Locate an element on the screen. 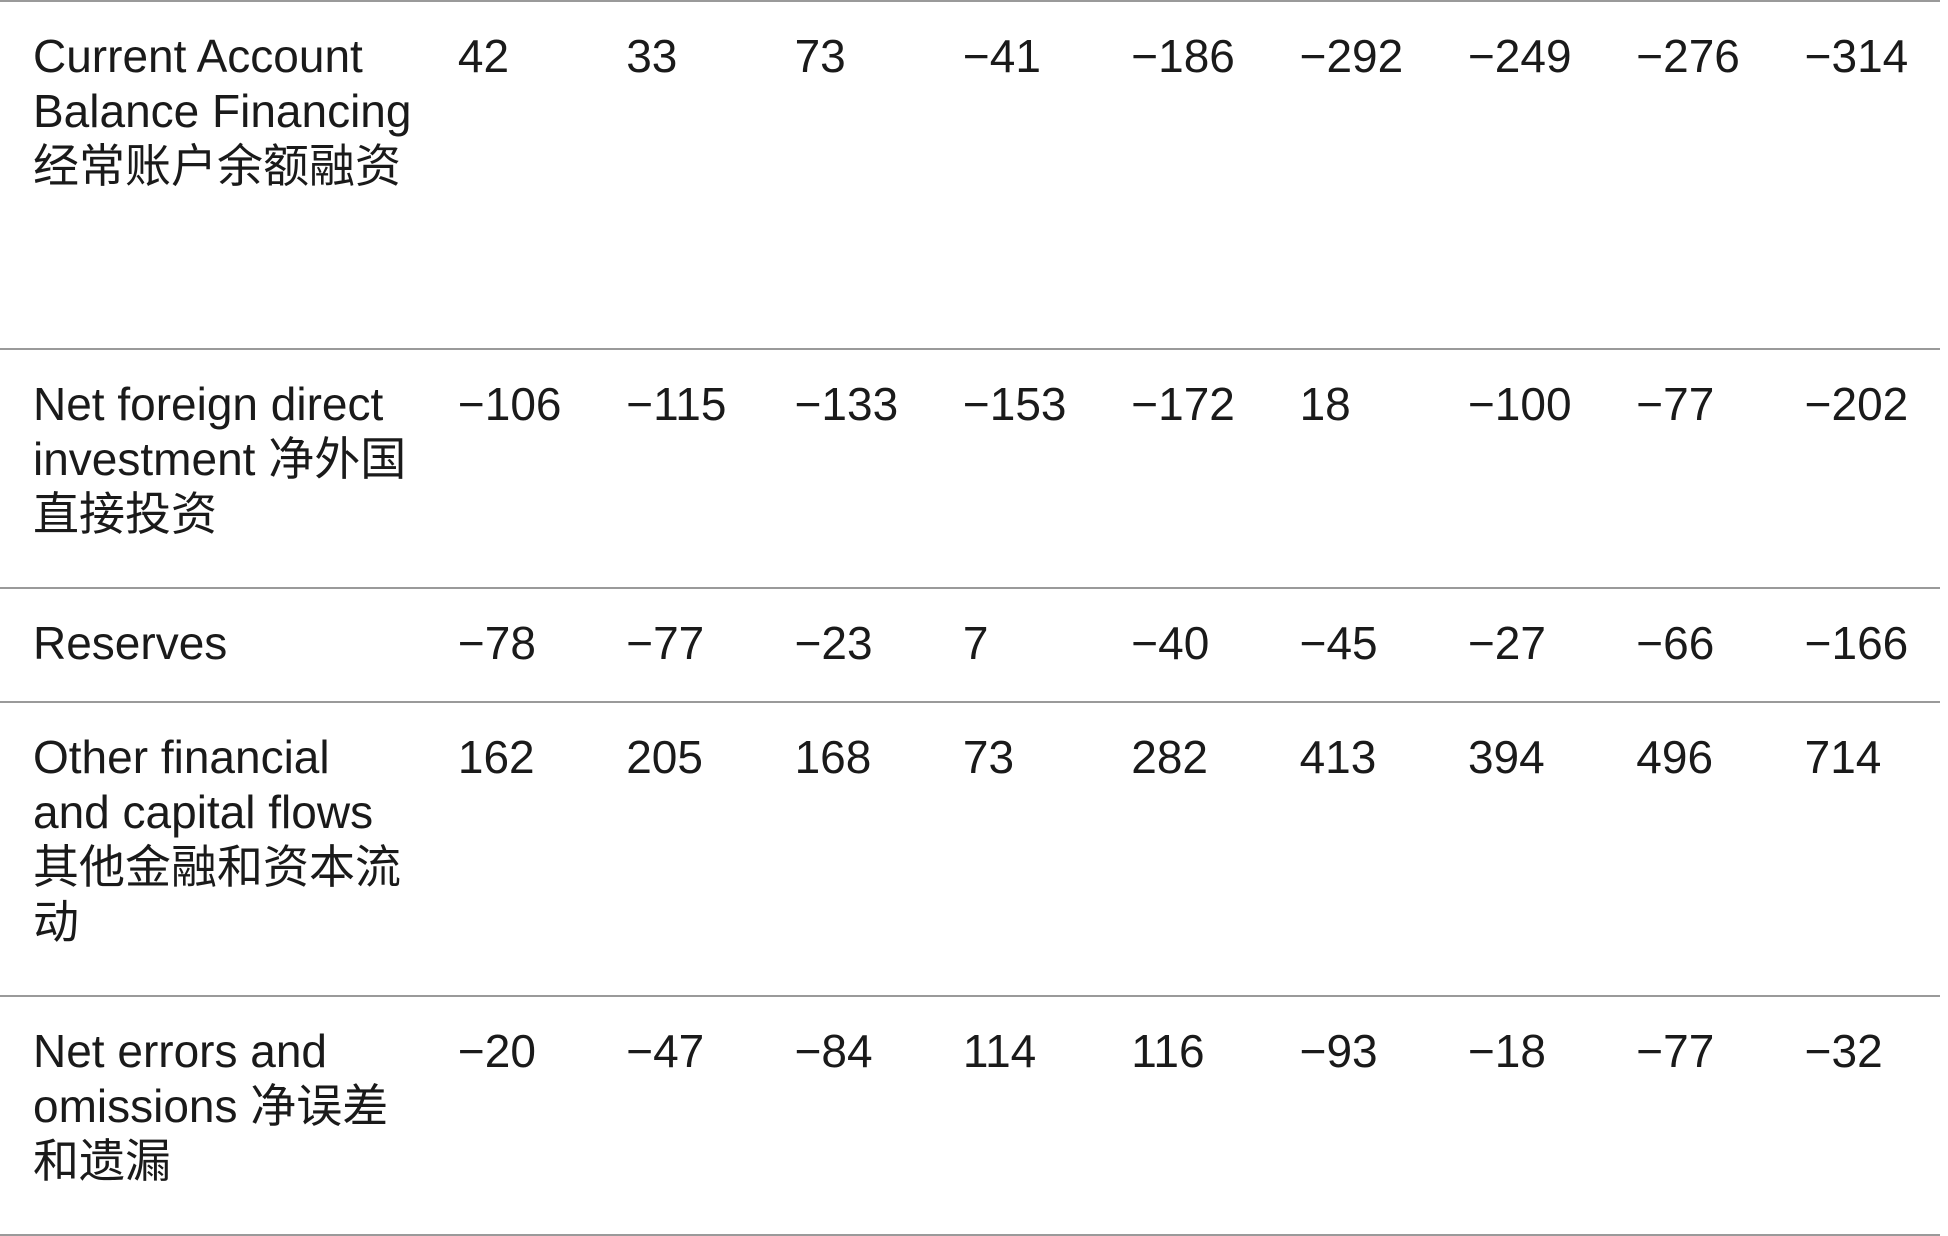 The image size is (1948, 1236). table-cell: −23 is located at coordinates (833, 643).